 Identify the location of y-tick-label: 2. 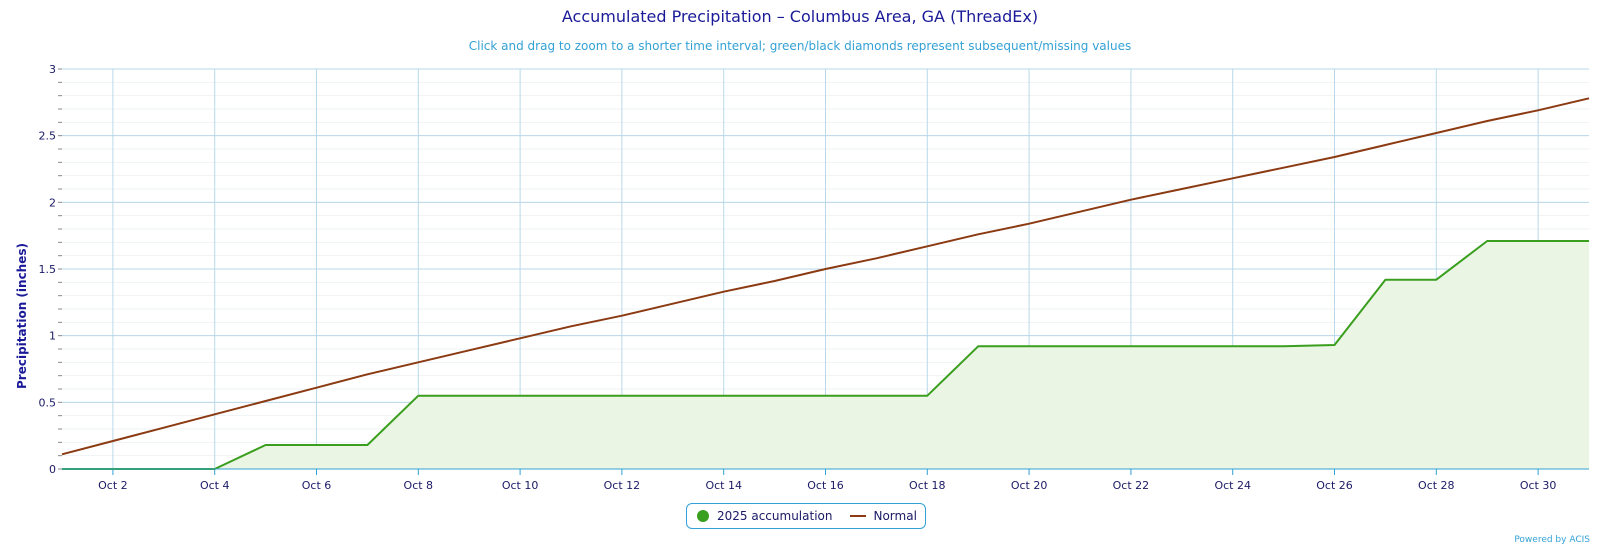
(52, 202).